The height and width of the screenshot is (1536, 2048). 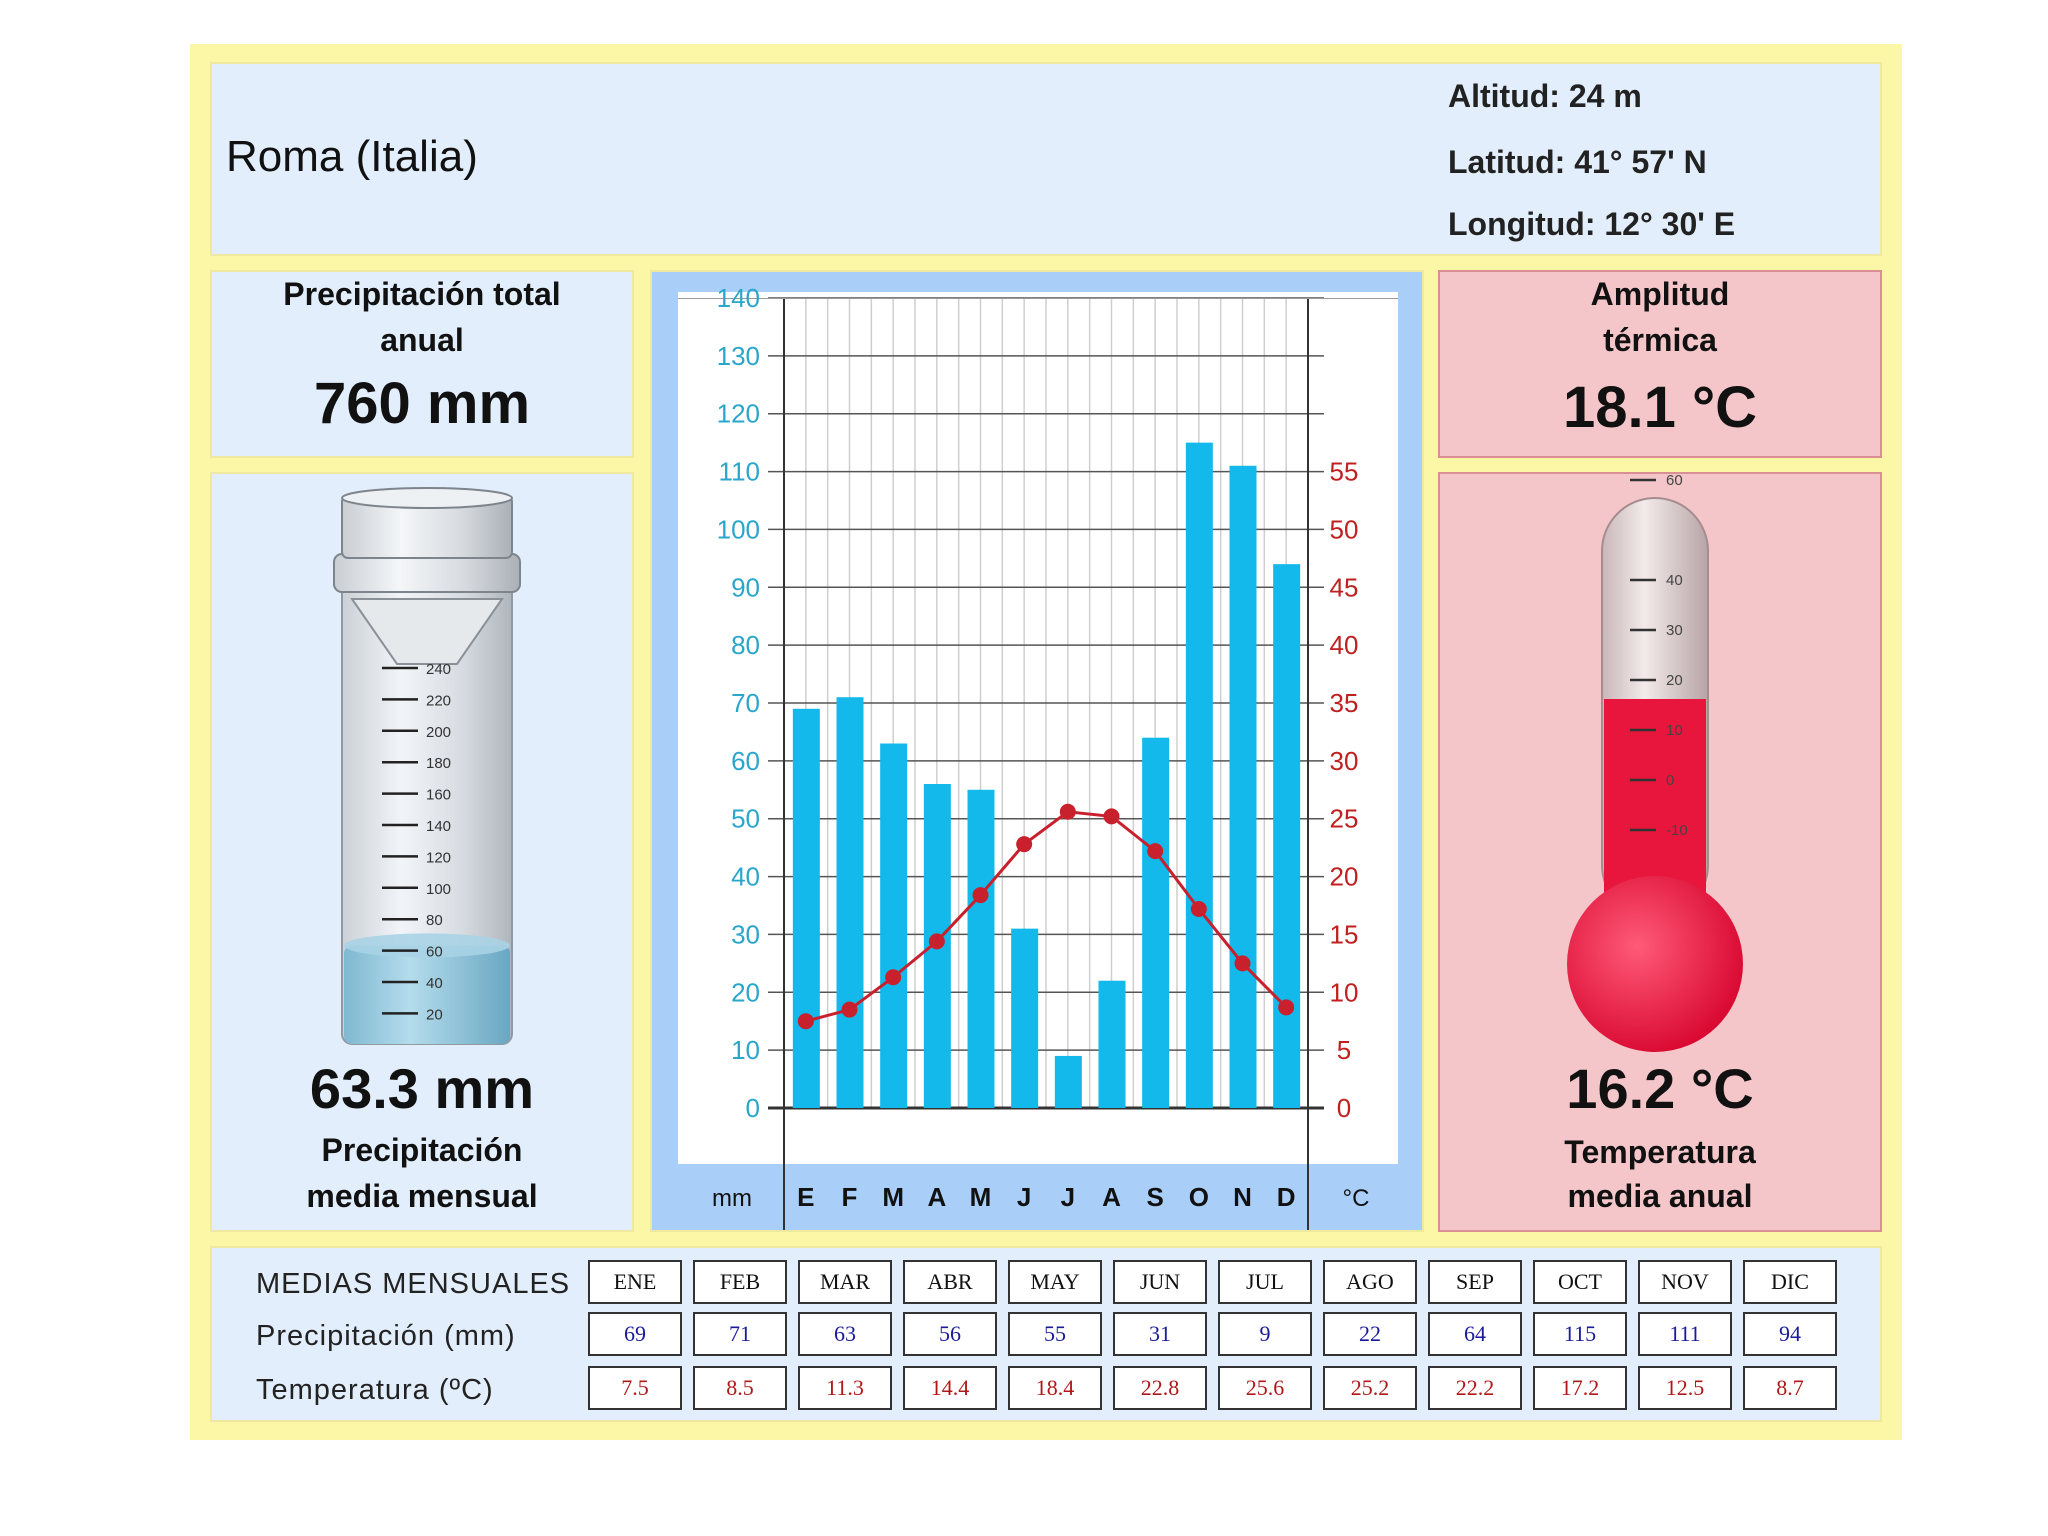 I want to click on month-header-cell: MAY, so click(x=1055, y=1282).